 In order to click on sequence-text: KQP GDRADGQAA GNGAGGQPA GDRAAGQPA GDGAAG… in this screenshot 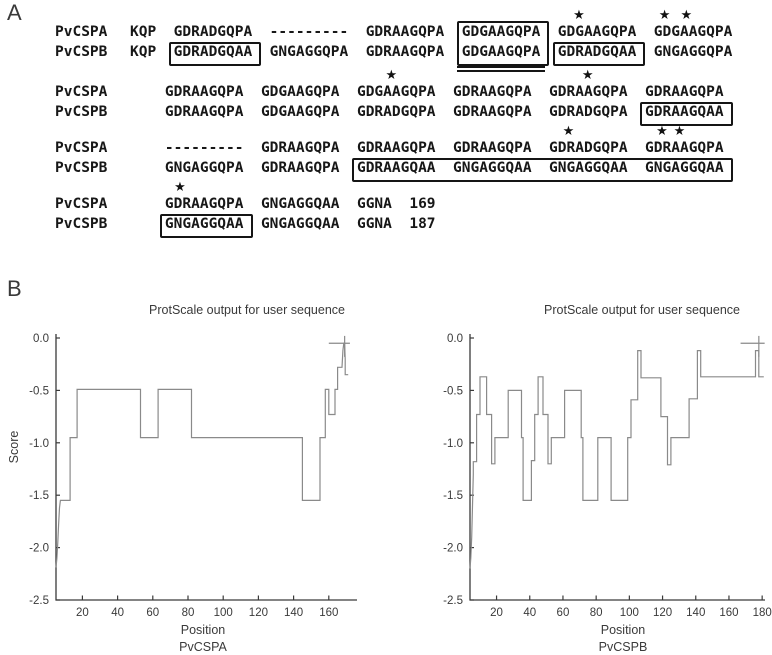, I will do `click(431, 52)`.